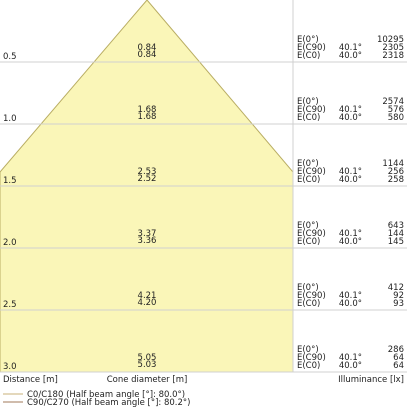 This screenshot has width=407, height=407. Describe the element at coordinates (10, 367) in the screenshot. I see `distance: 3.0` at that location.